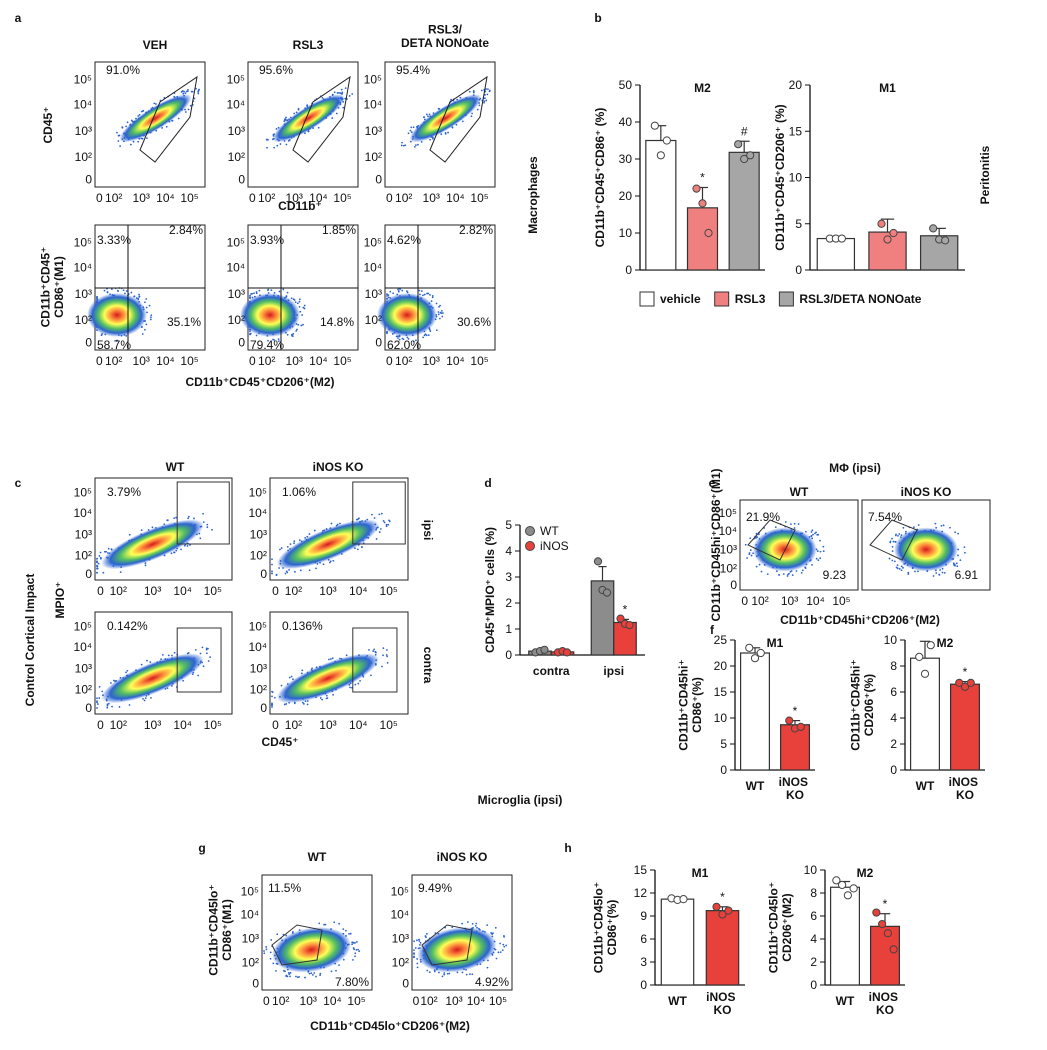  I want to click on axis-label: CD45⁺MPIO⁺ cells (%), so click(490, 590).